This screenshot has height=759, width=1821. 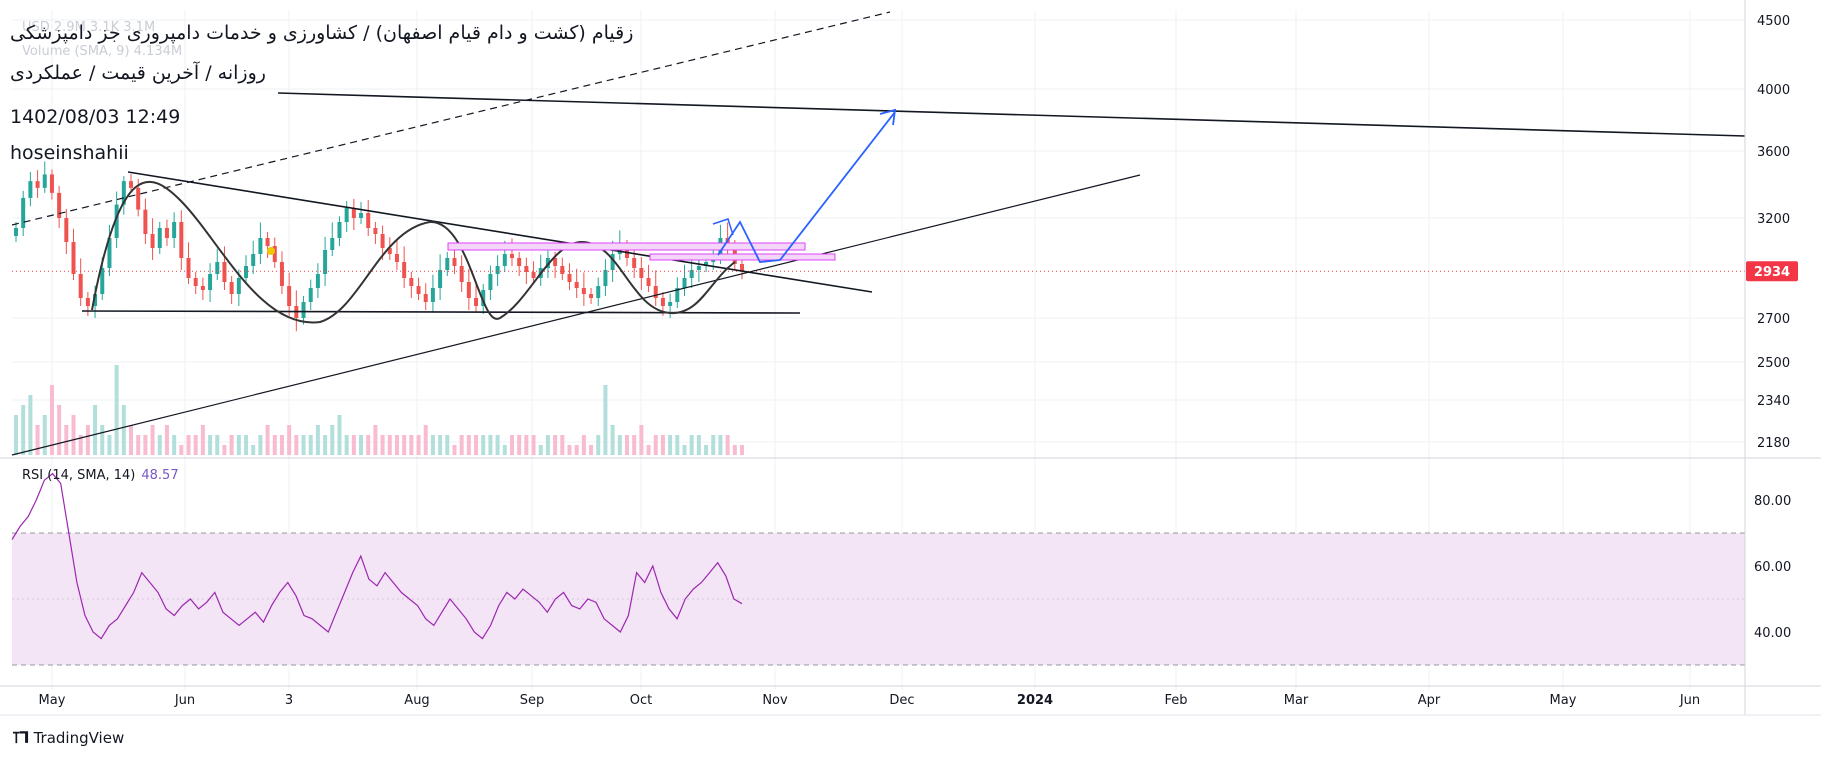 I want to click on rsi-tick-label: 40.00, so click(x=1772, y=633).